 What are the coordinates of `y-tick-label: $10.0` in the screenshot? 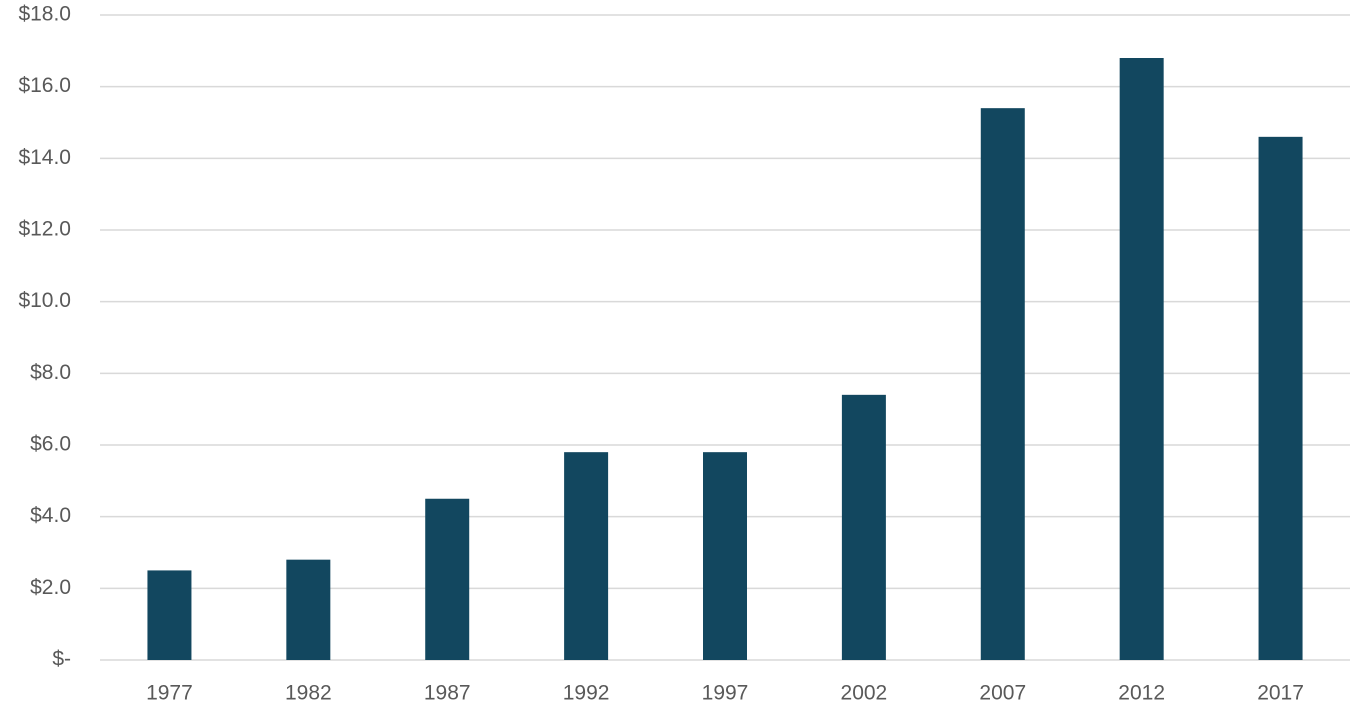 It's located at (44, 300).